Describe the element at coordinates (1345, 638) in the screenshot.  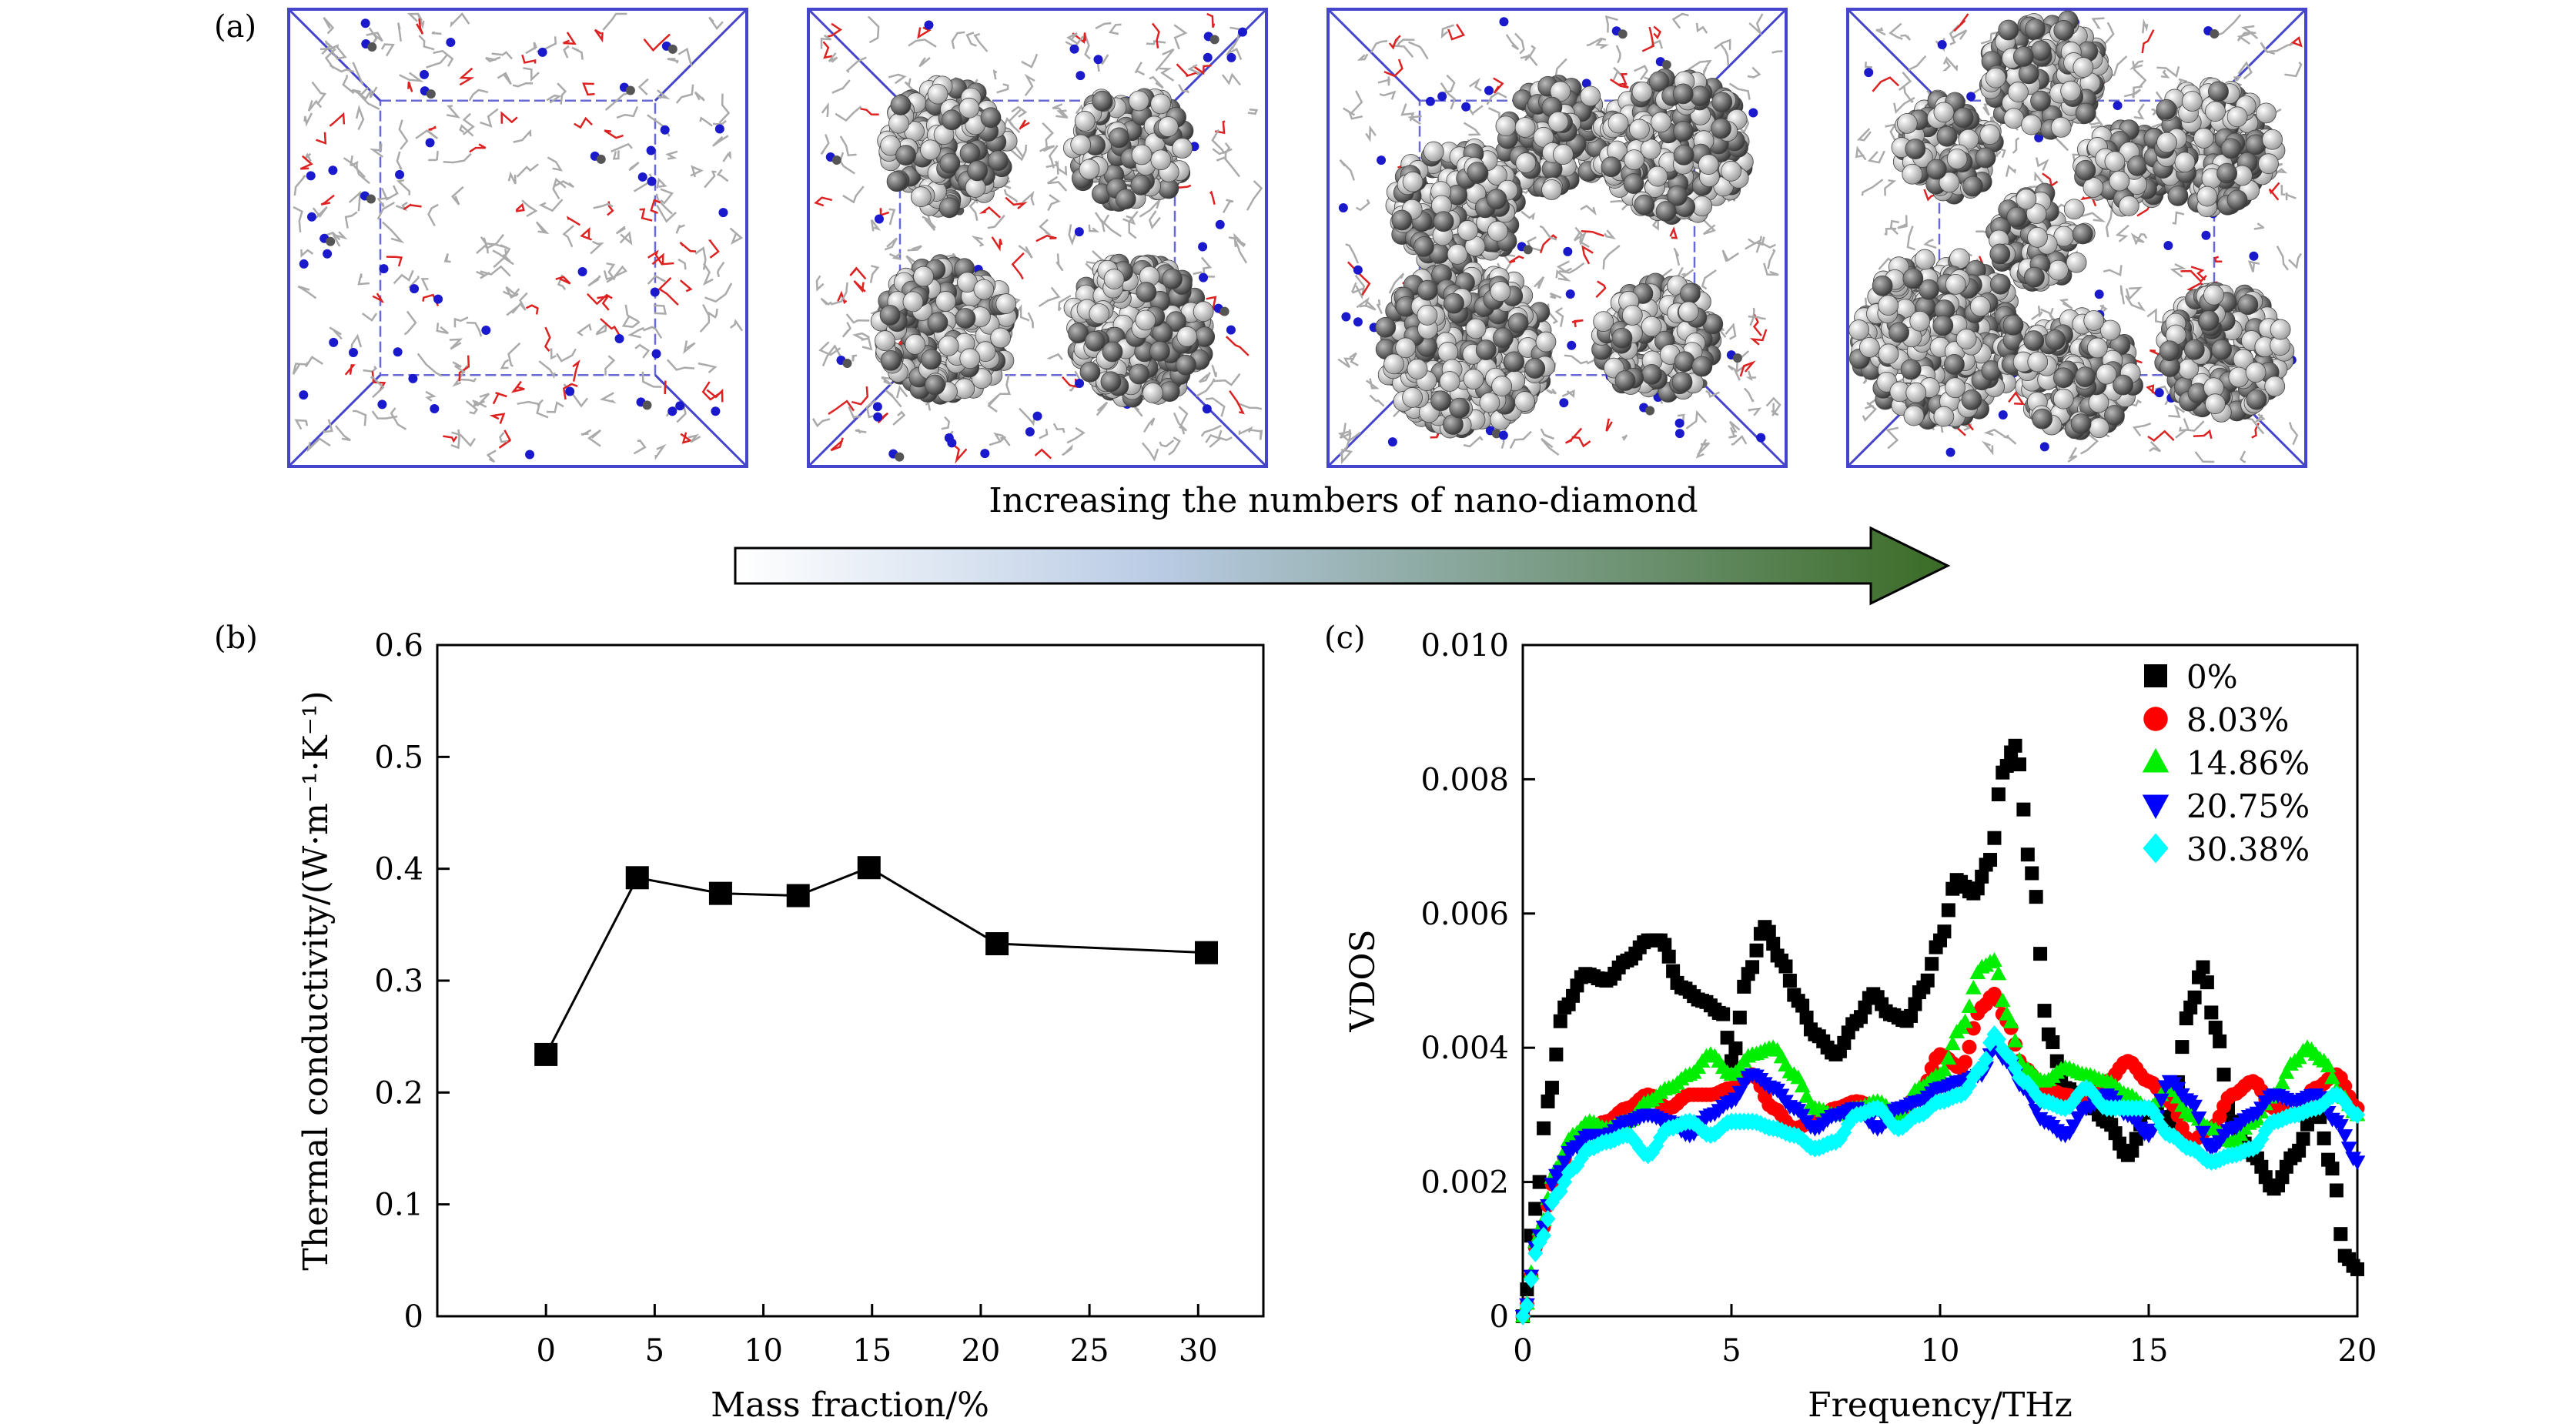
I see `panel-c-label: (c)` at that location.